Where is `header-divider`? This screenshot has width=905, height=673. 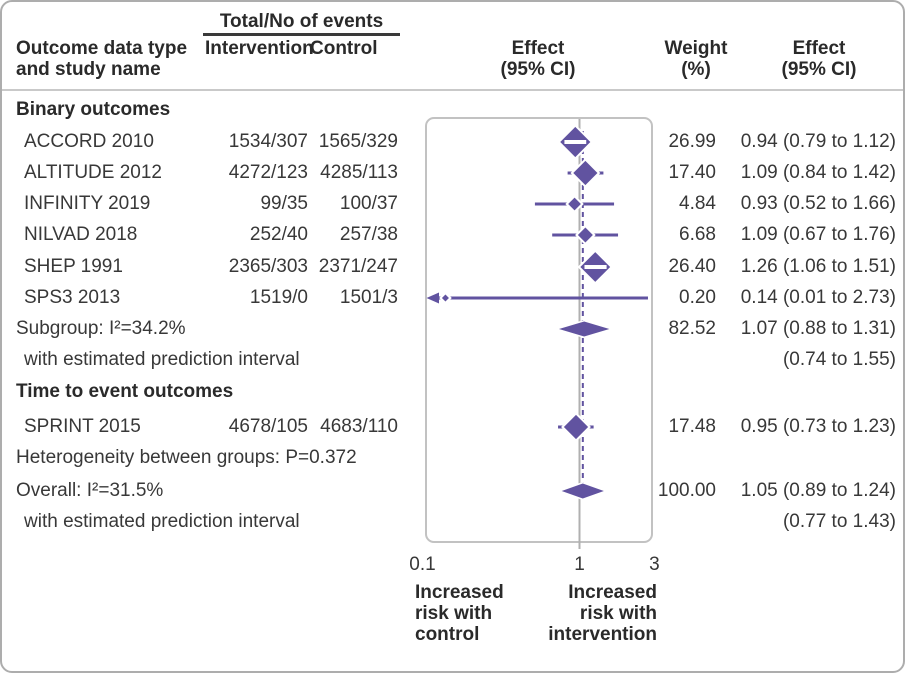 header-divider is located at coordinates (452, 90).